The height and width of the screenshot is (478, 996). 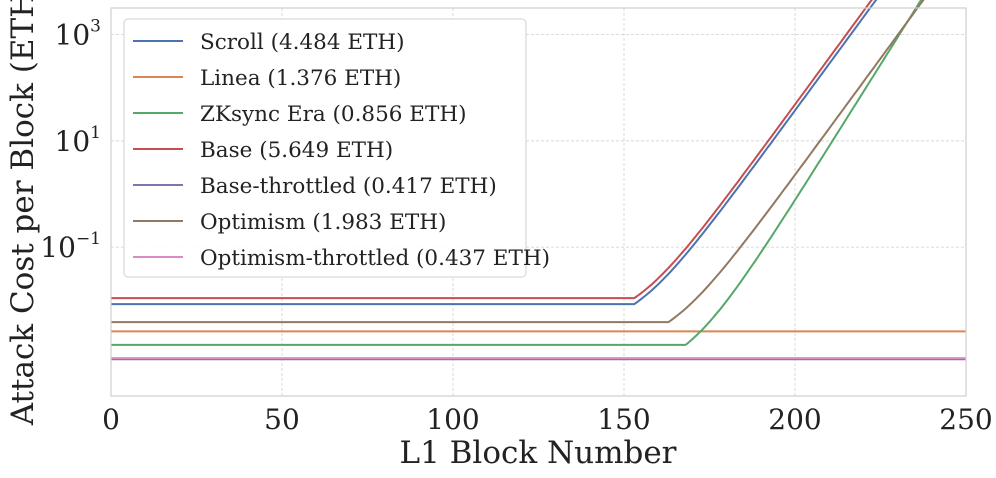 I want to click on y-axis-ticks: 10³ 10¹ 10⁻¹, so click(x=70, y=141).